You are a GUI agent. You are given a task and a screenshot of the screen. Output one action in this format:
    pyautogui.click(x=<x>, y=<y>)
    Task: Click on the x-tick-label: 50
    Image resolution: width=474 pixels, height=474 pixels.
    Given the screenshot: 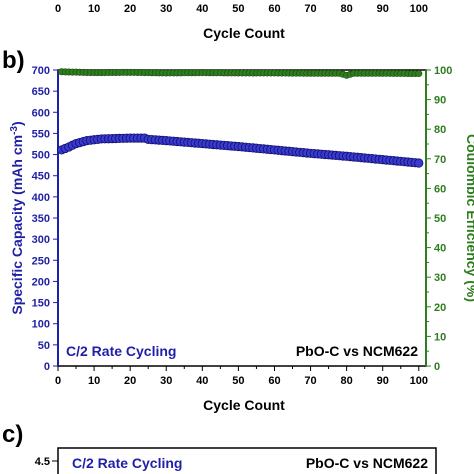 What is the action you would take?
    pyautogui.click(x=238, y=381)
    